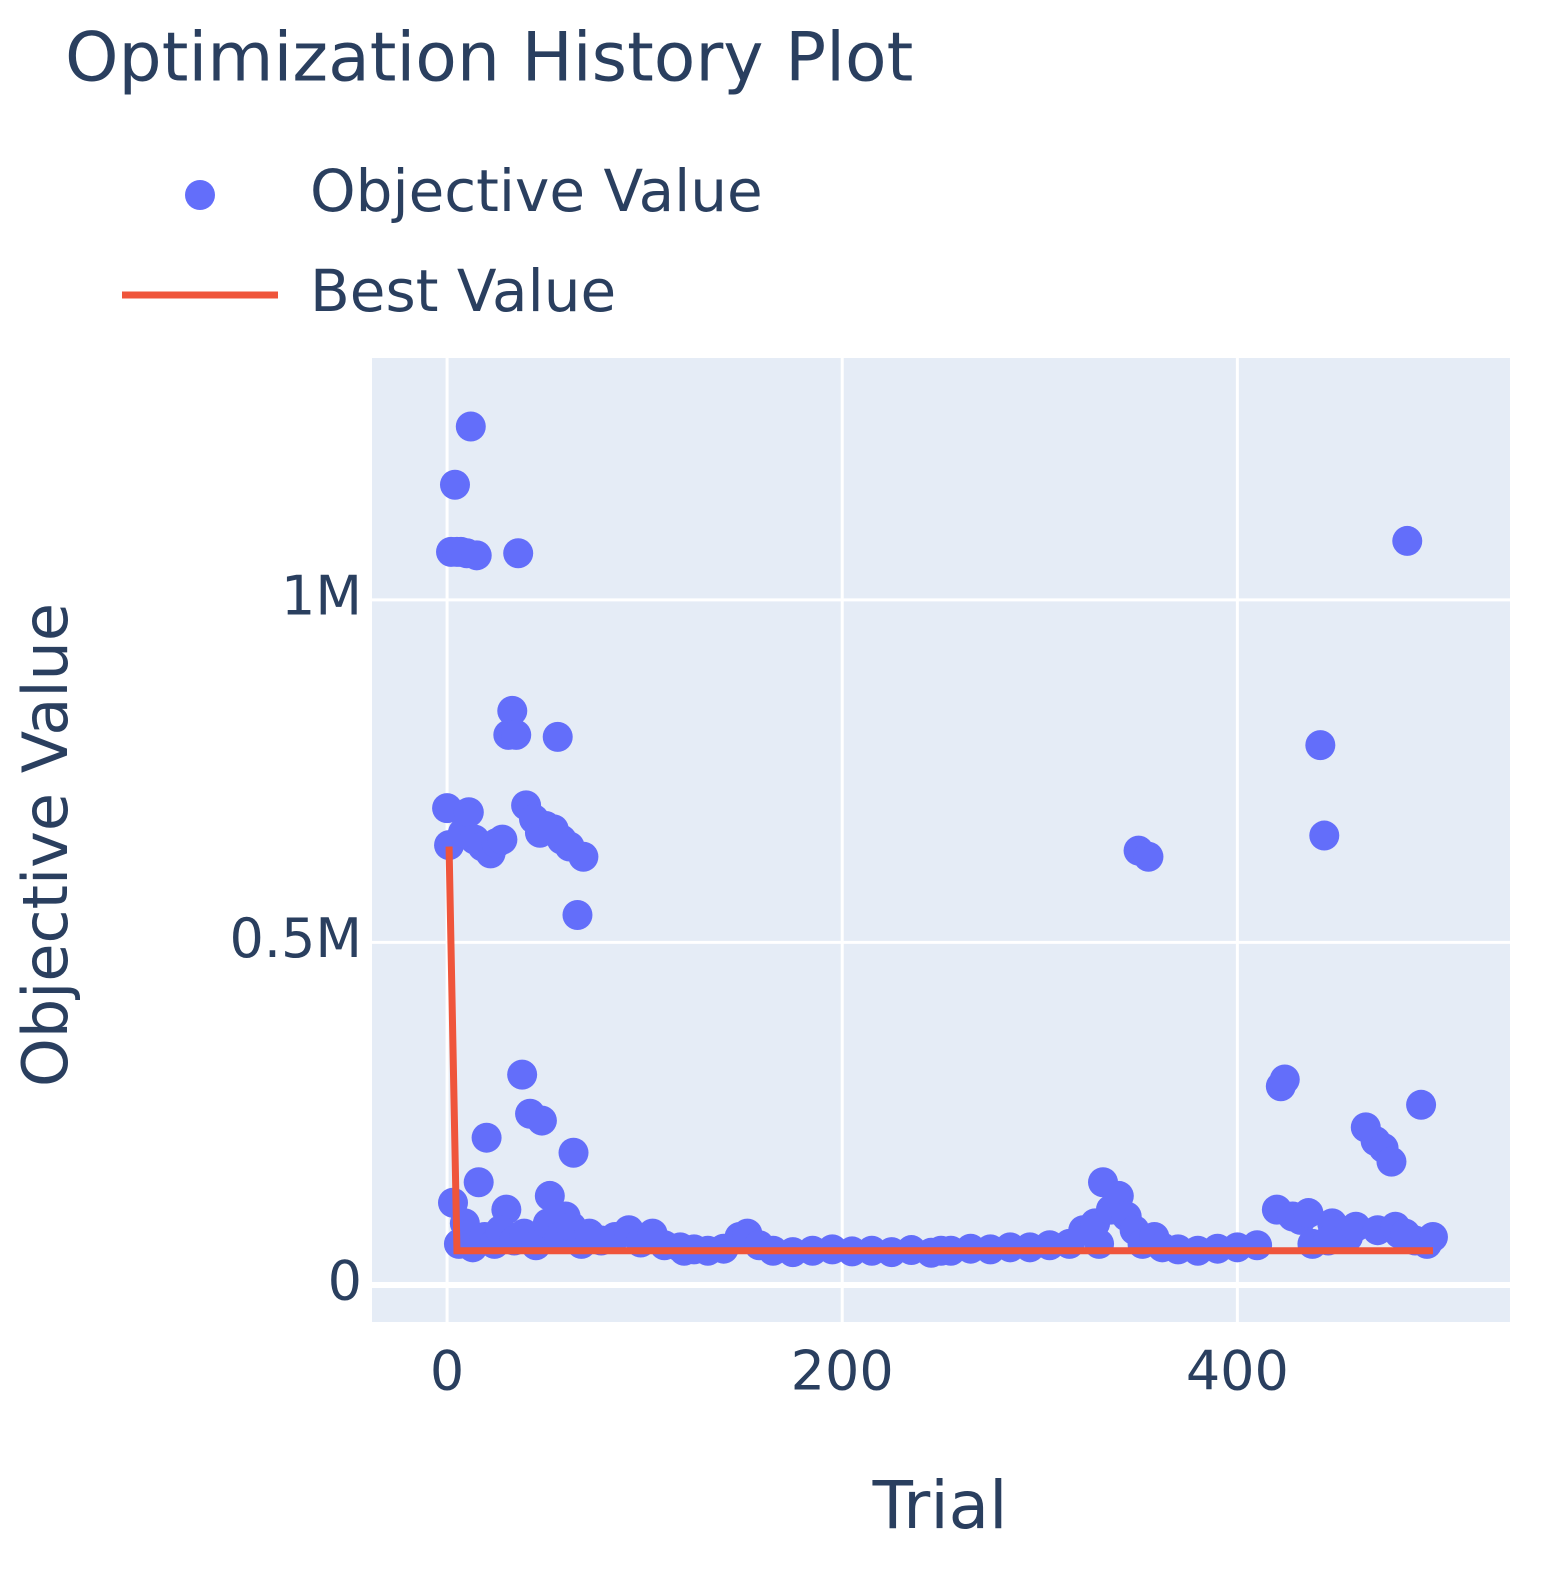  I want to click on y-axis-title: Objective Value, so click(45, 845).